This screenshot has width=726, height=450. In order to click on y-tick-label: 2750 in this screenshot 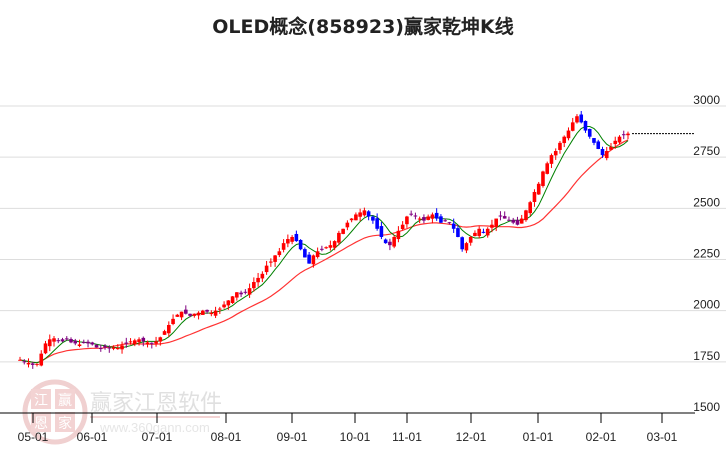, I will do `click(706, 151)`.